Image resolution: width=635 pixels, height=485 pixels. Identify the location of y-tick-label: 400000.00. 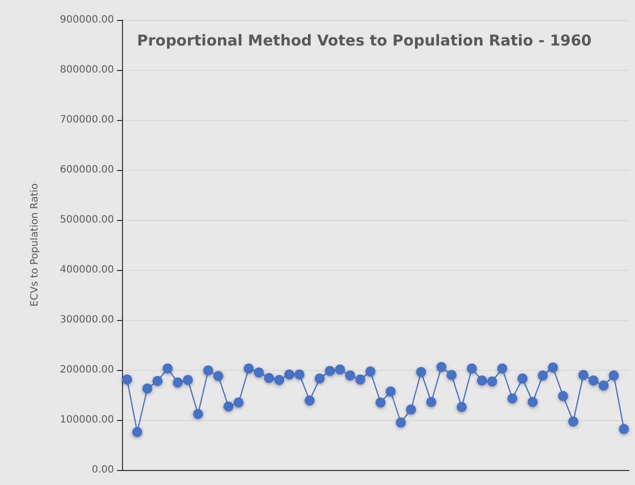
(87, 270).